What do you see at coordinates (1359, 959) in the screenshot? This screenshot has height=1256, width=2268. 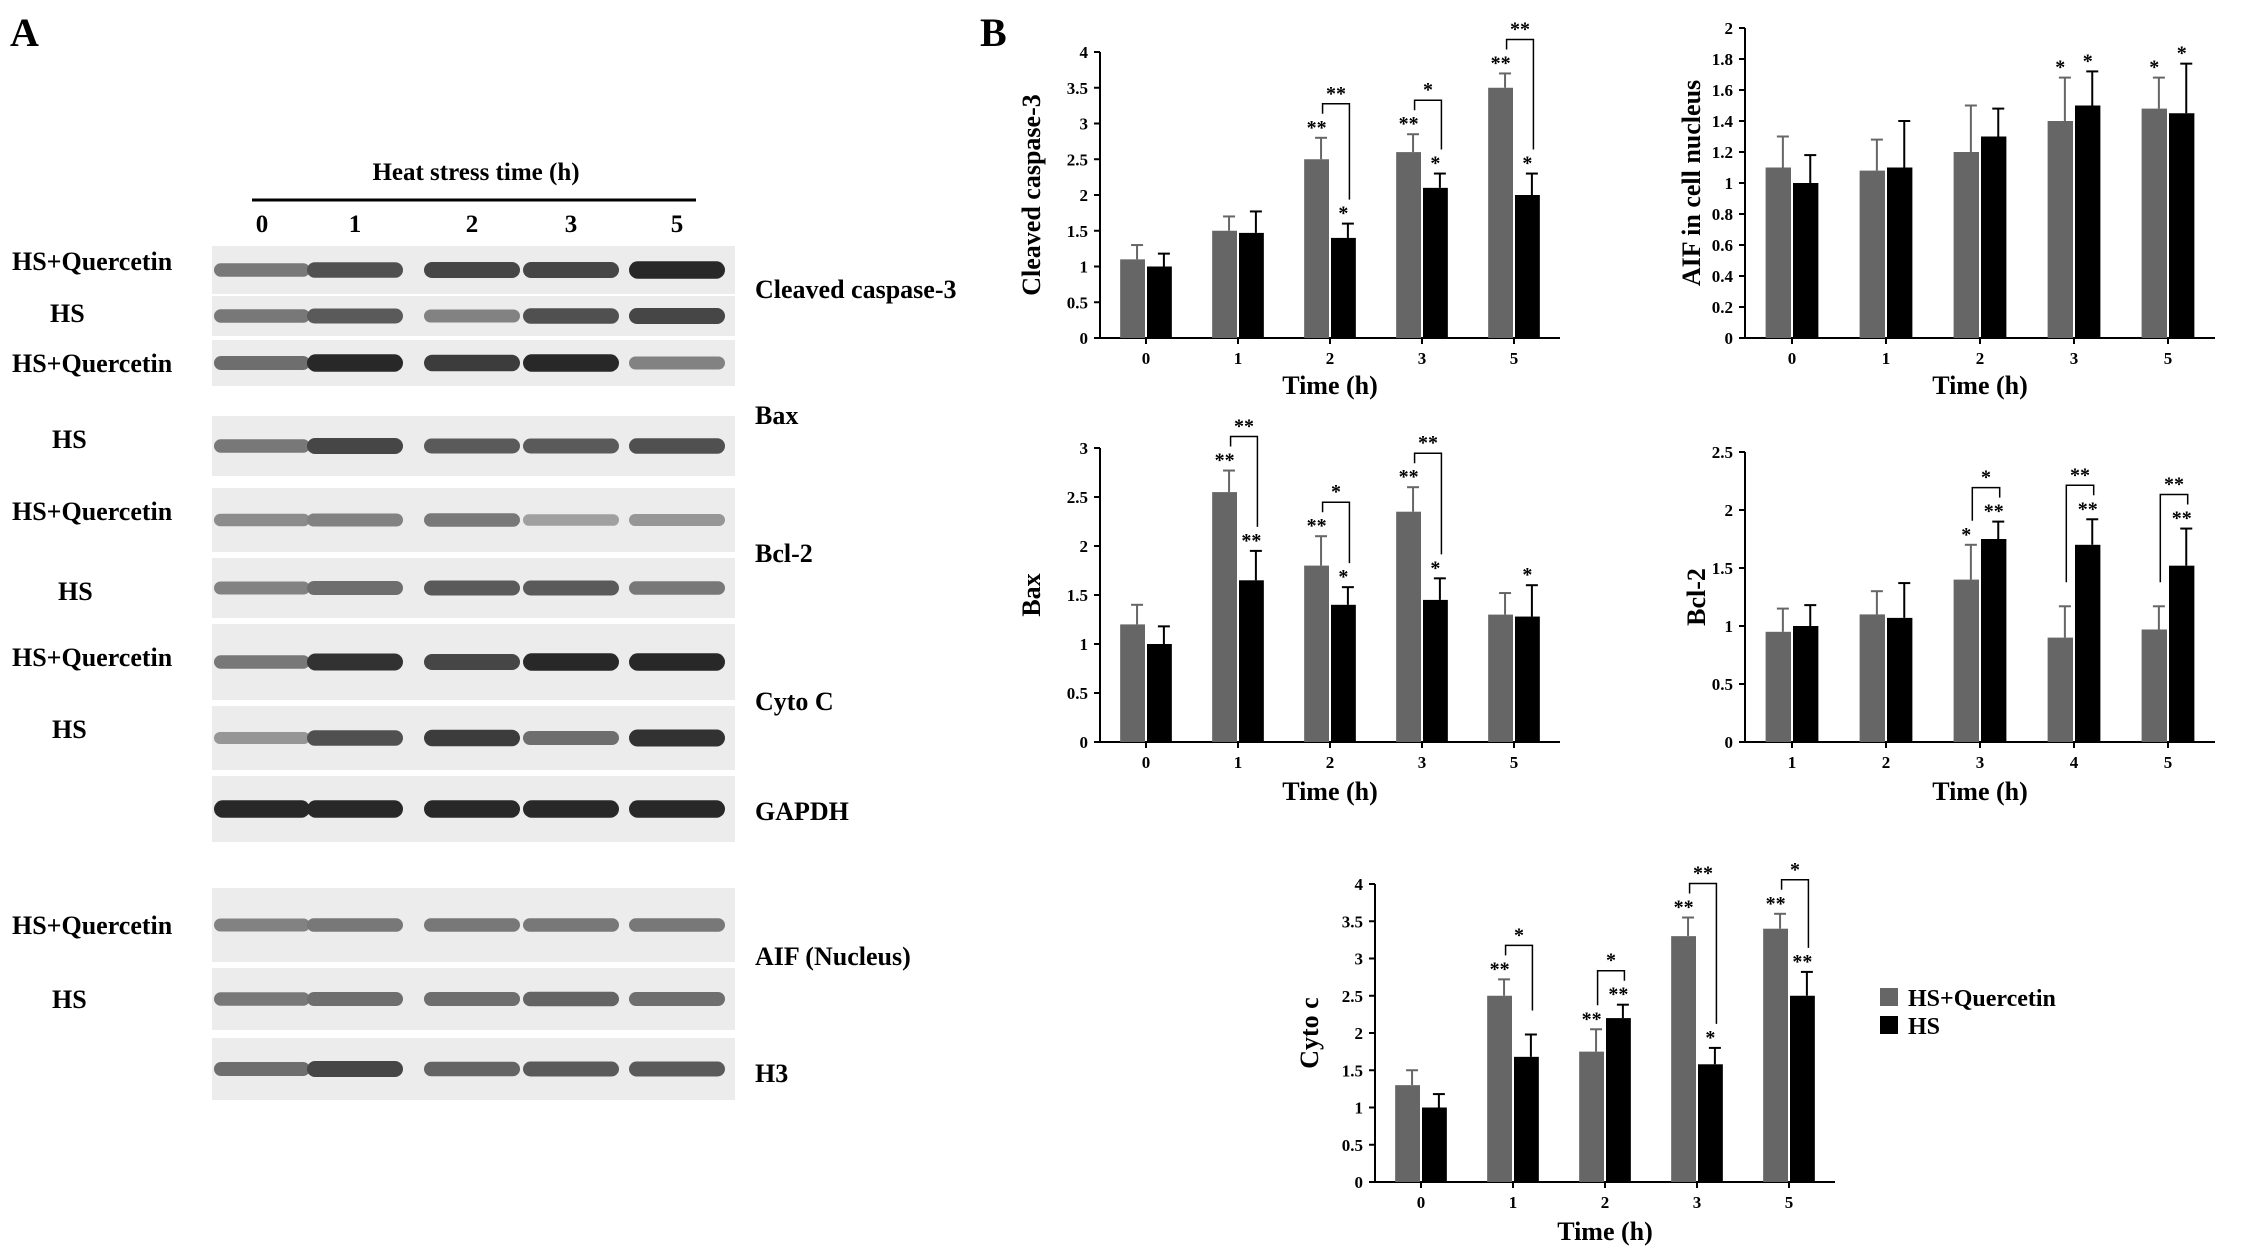 I see `y-tick-label: 3` at bounding box center [1359, 959].